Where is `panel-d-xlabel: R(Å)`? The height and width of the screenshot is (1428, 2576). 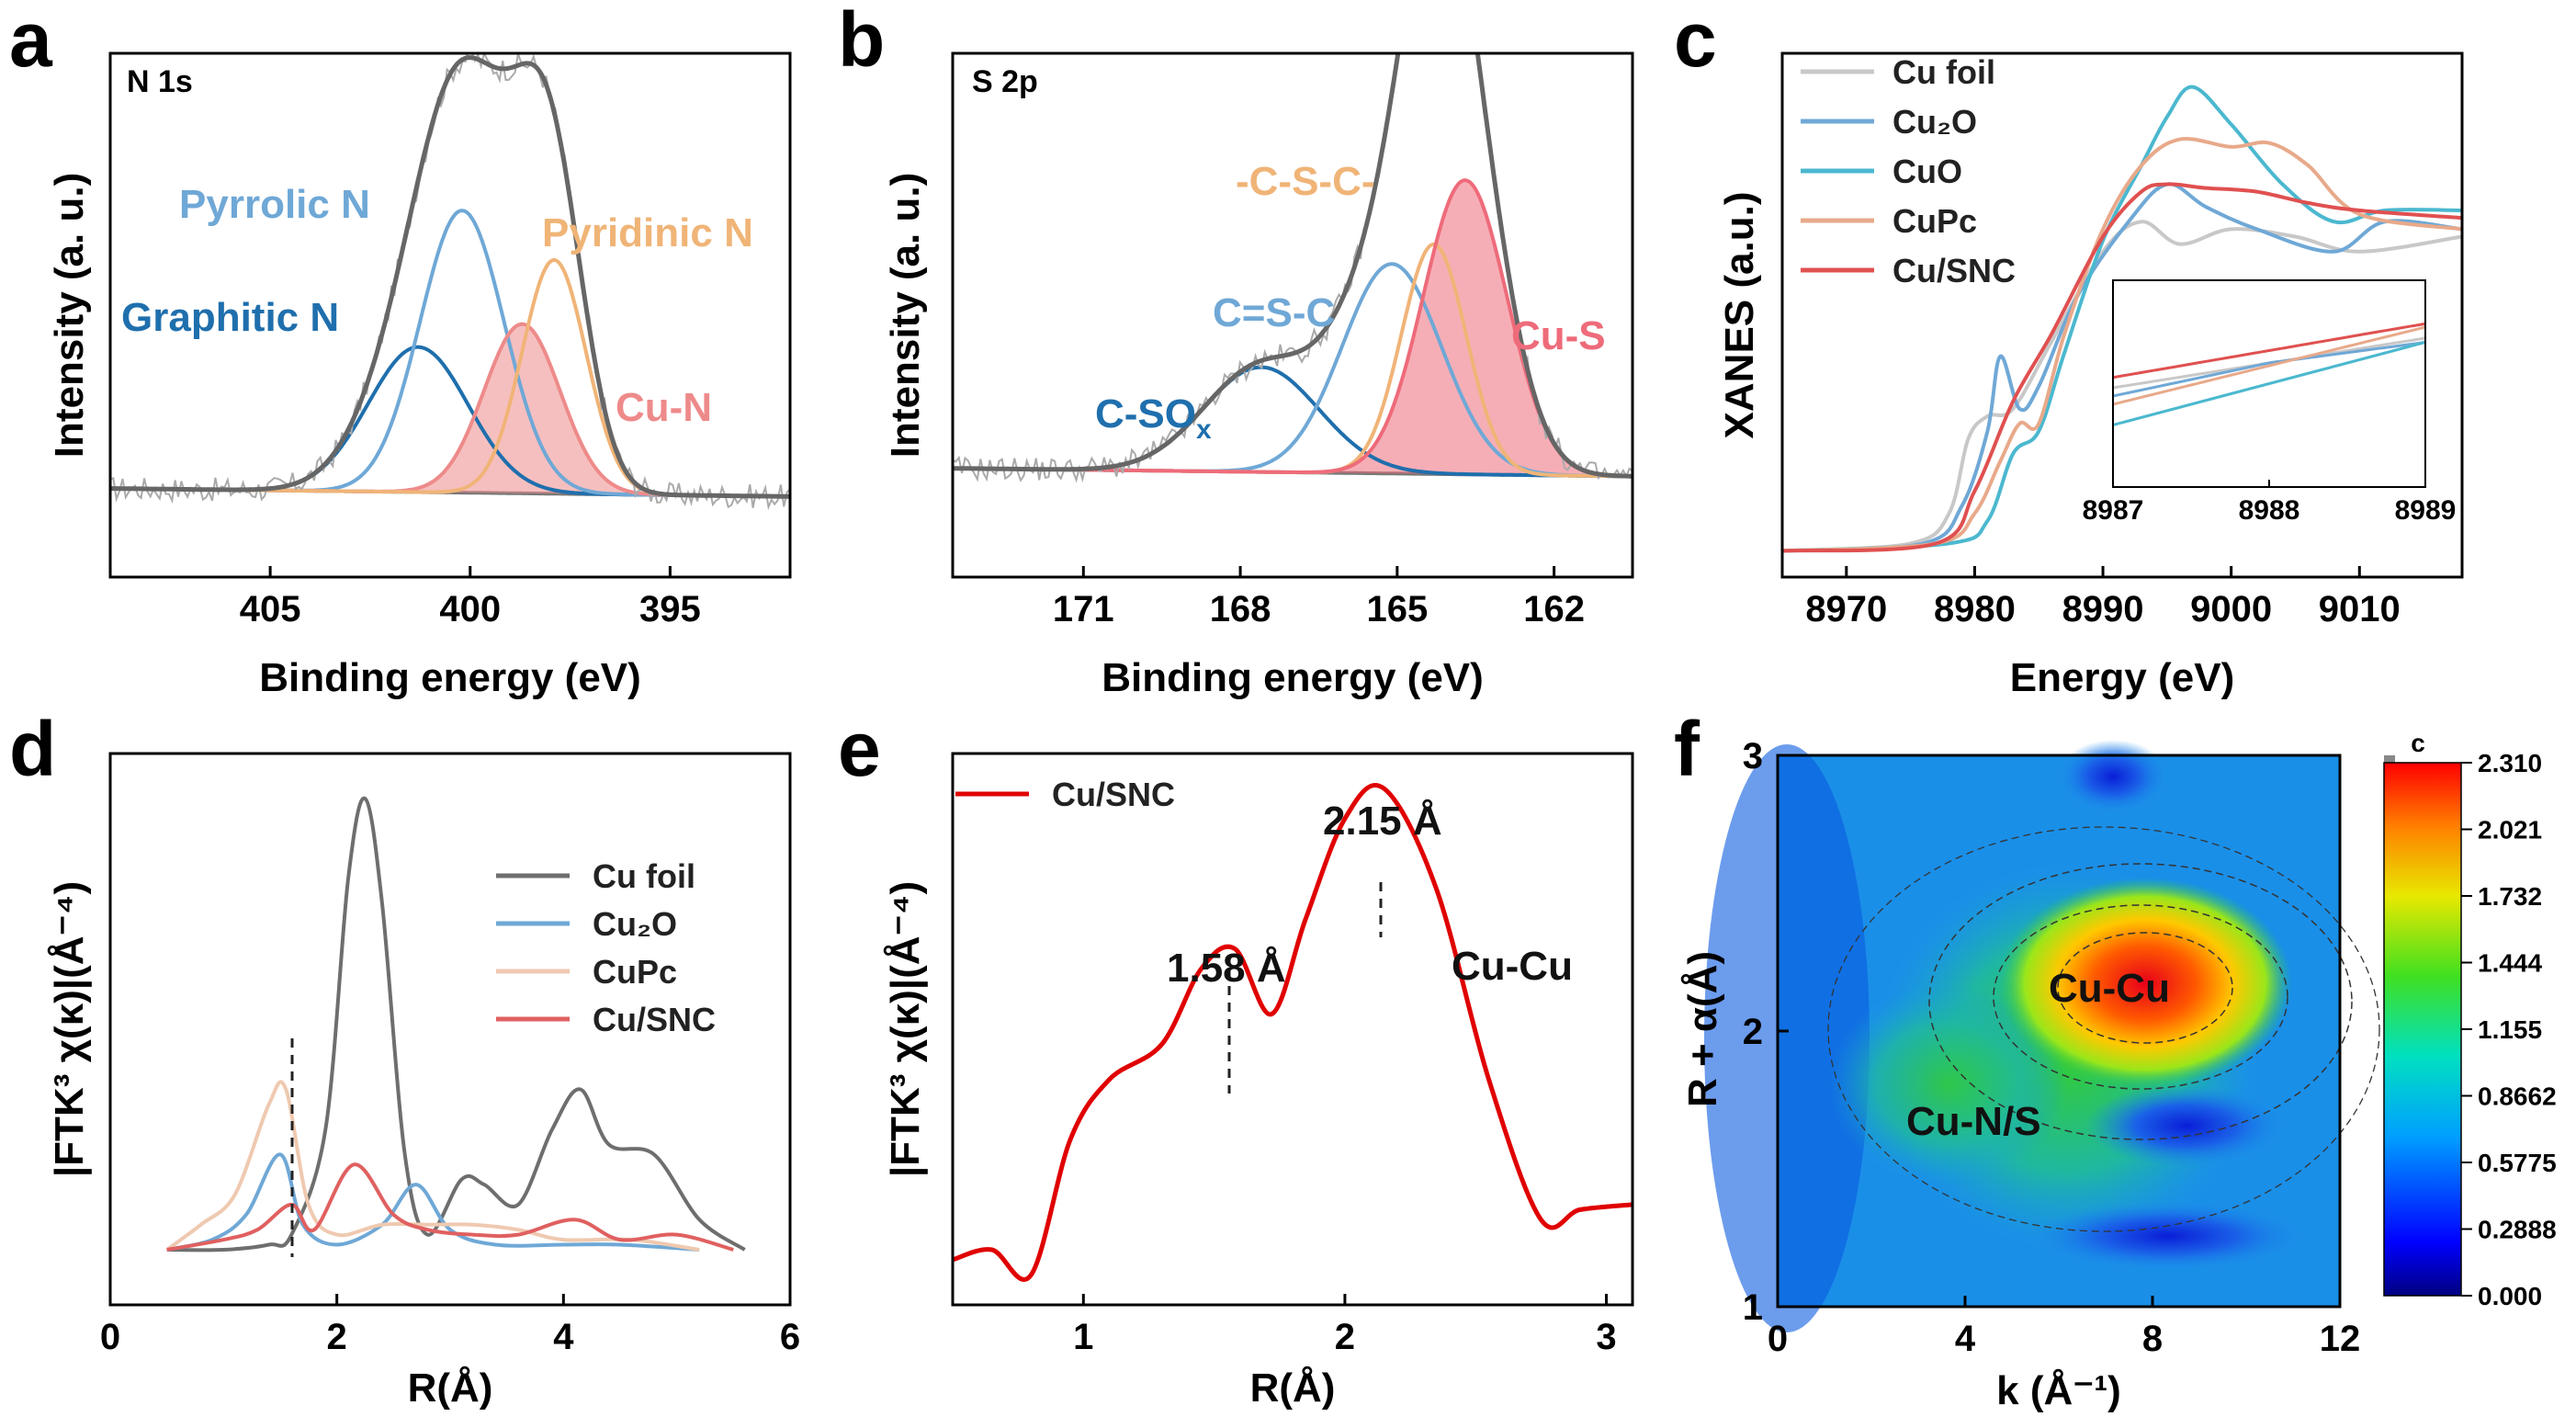 panel-d-xlabel: R(Å) is located at coordinates (450, 1388).